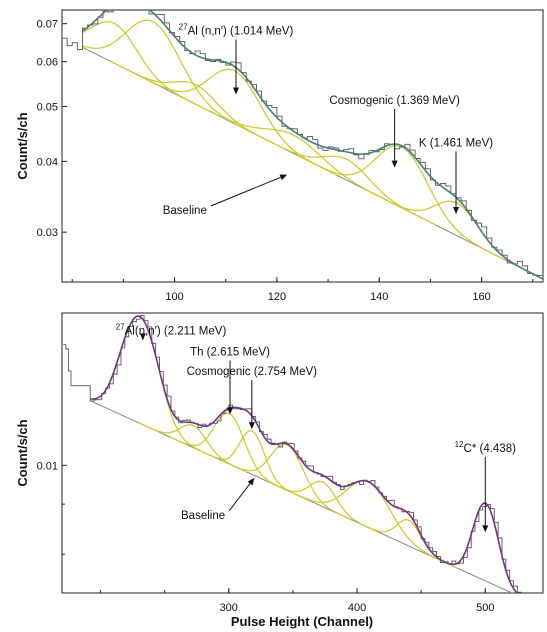  What do you see at coordinates (185, 211) in the screenshot?
I see `annotation-base: Baseline` at bounding box center [185, 211].